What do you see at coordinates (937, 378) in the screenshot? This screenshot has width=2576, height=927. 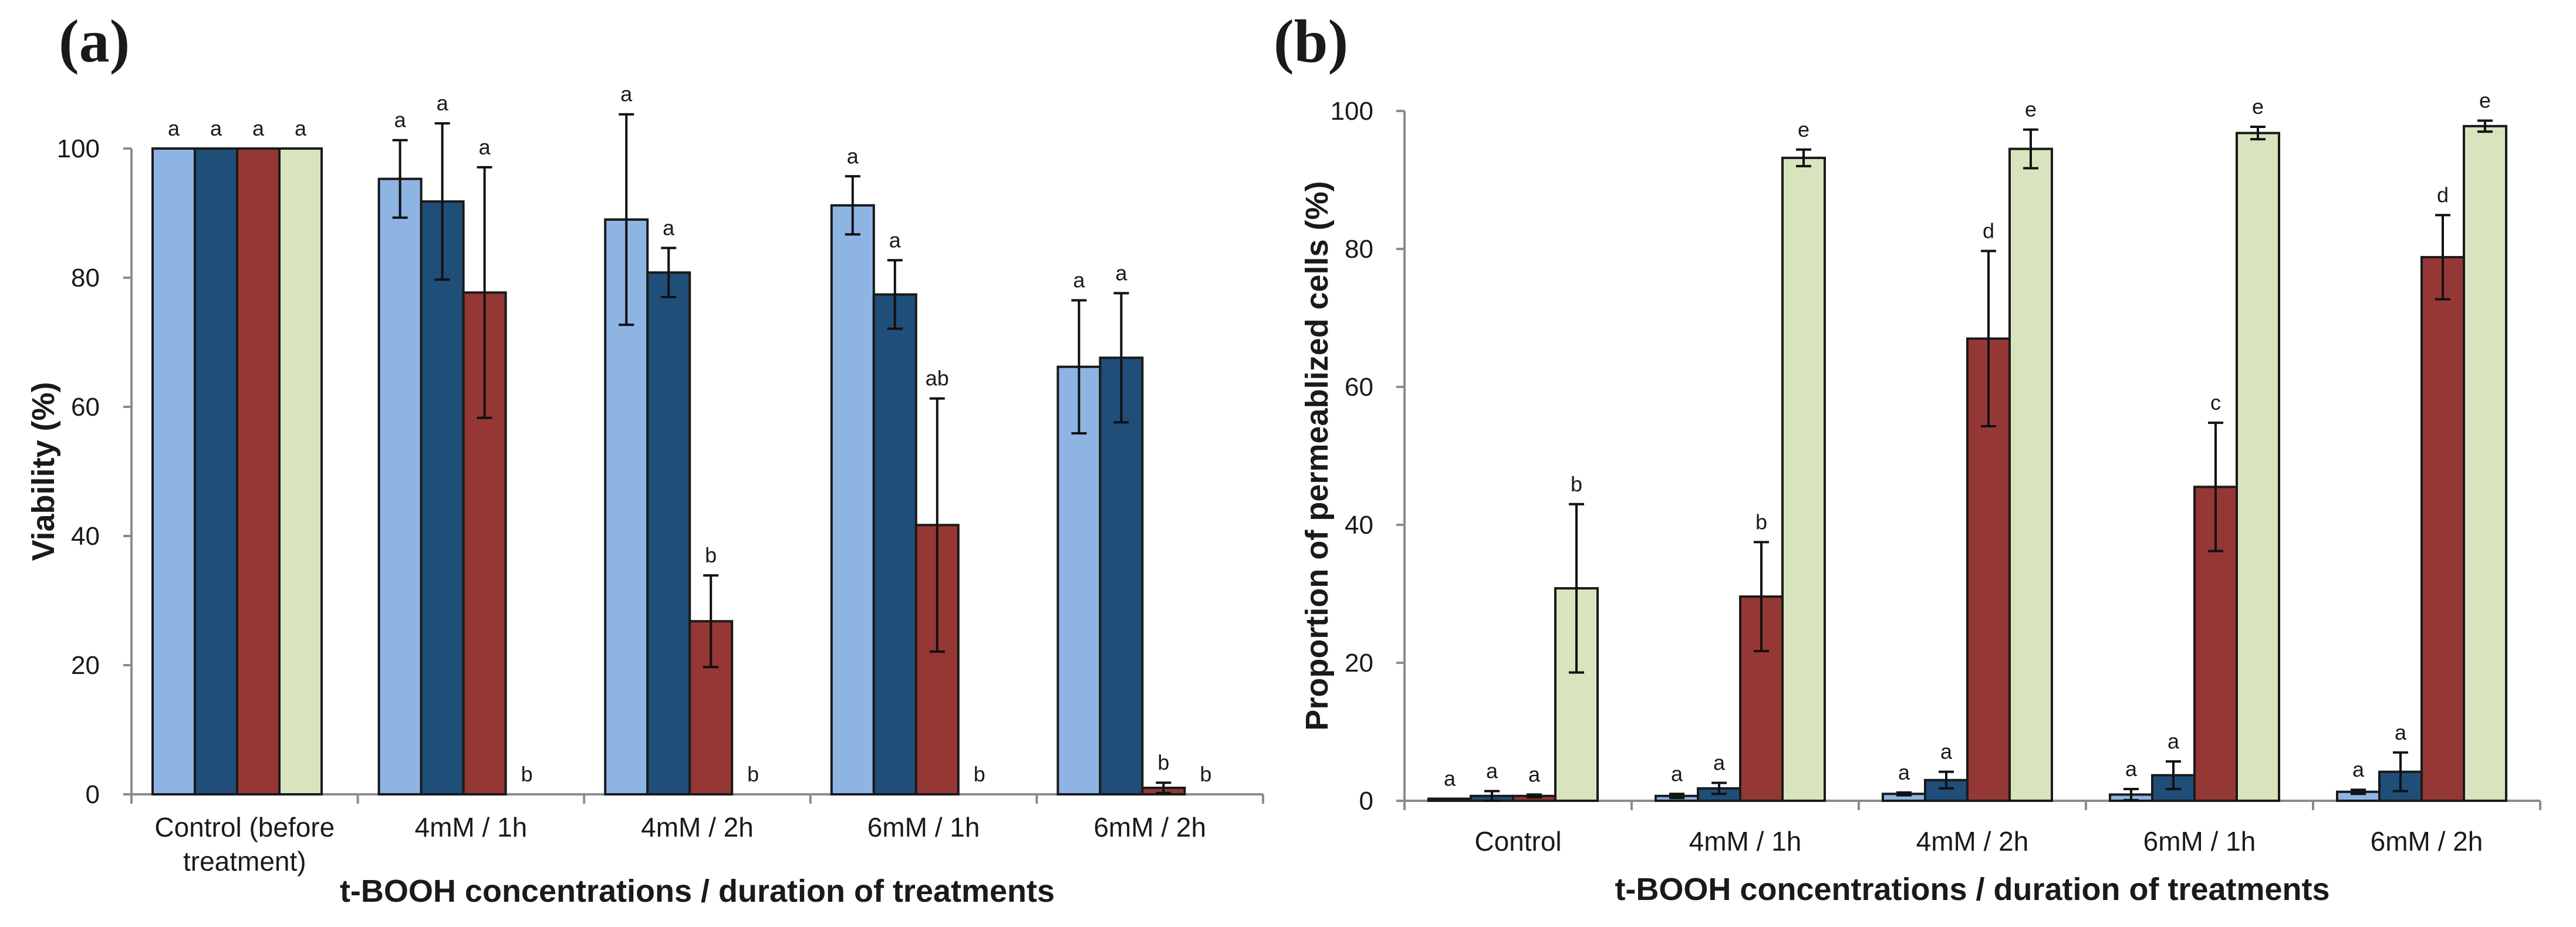 I see `significance-letter: ab` at bounding box center [937, 378].